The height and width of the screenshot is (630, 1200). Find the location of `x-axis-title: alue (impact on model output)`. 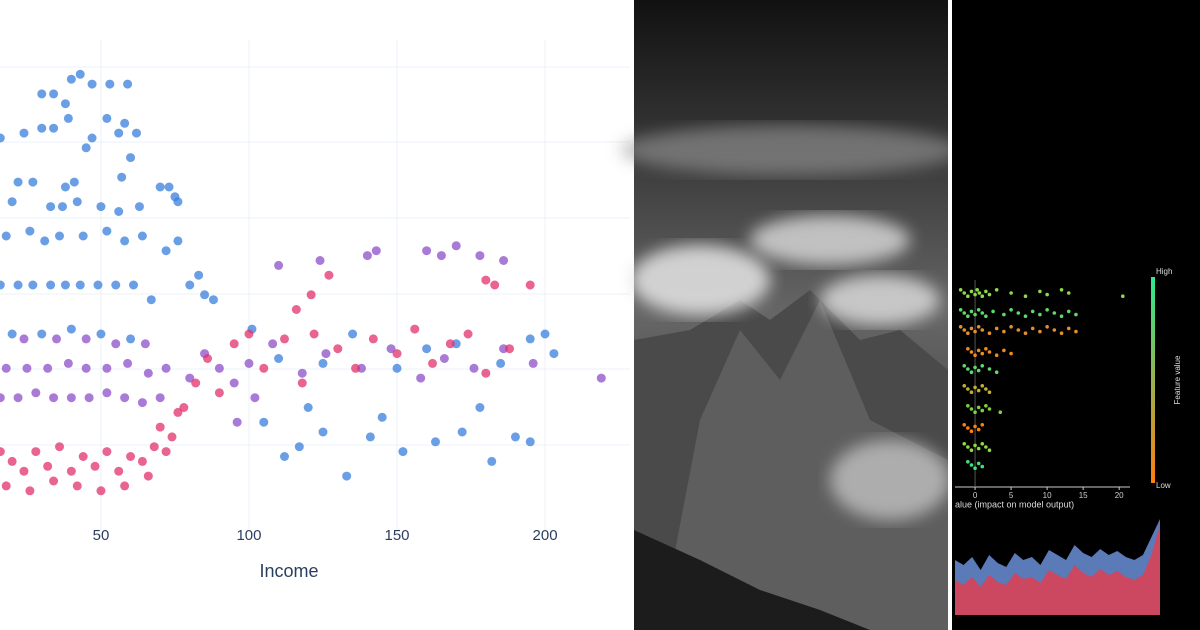

x-axis-title: alue (impact on model output) is located at coordinates (1014, 504).